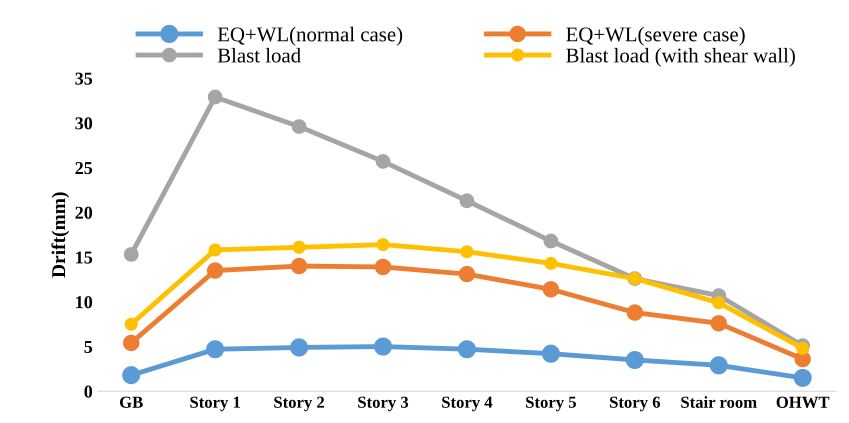 This screenshot has height=423, width=849. I want to click on y-tick-label: 30, so click(83, 123).